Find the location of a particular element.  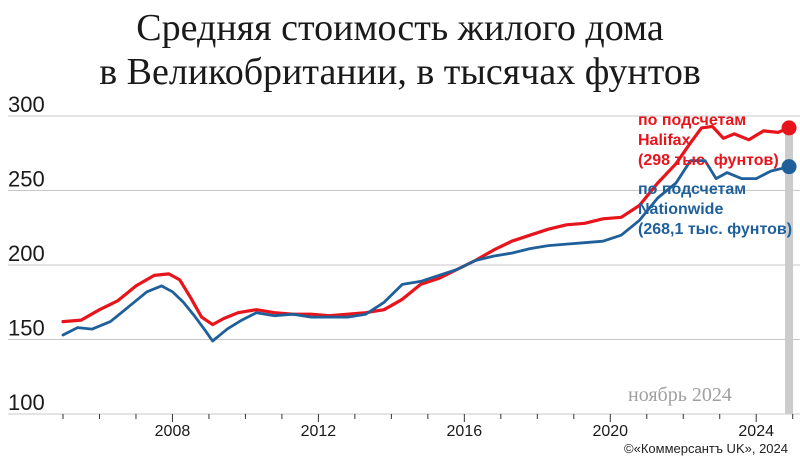

end-point-nationwide is located at coordinates (789, 167).